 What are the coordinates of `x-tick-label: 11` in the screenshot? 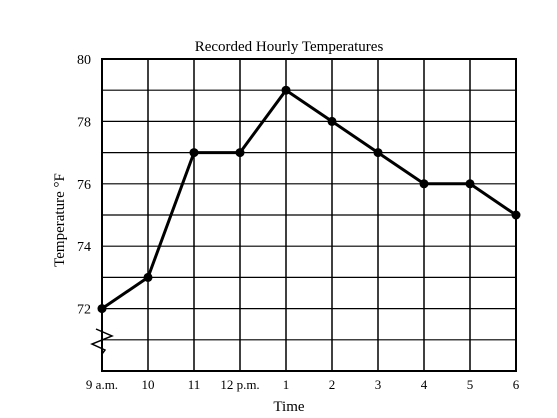 It's located at (194, 384).